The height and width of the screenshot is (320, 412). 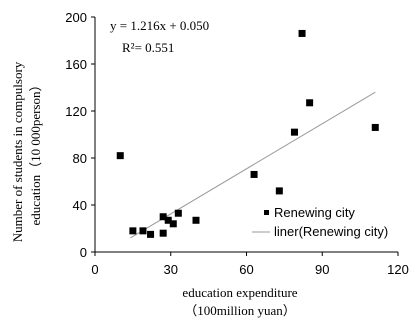 What do you see at coordinates (398, 269) in the screenshot?
I see `x-tick-label: 120` at bounding box center [398, 269].